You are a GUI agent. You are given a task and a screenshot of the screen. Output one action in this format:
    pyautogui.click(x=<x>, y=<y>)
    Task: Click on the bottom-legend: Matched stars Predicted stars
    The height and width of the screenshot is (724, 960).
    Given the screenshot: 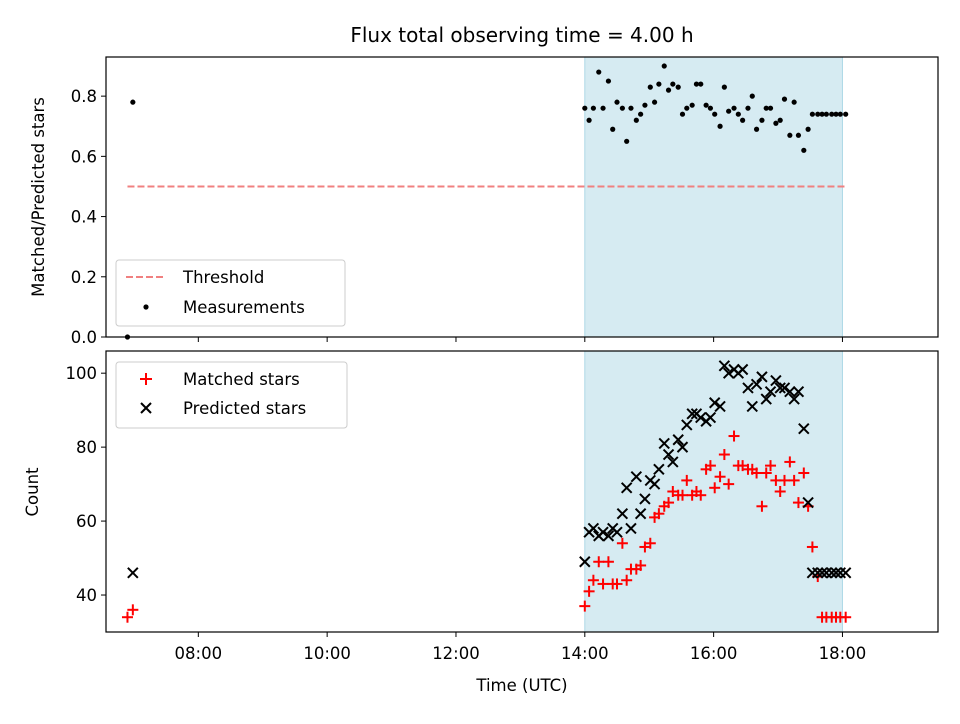 What is the action you would take?
    pyautogui.click(x=231, y=395)
    